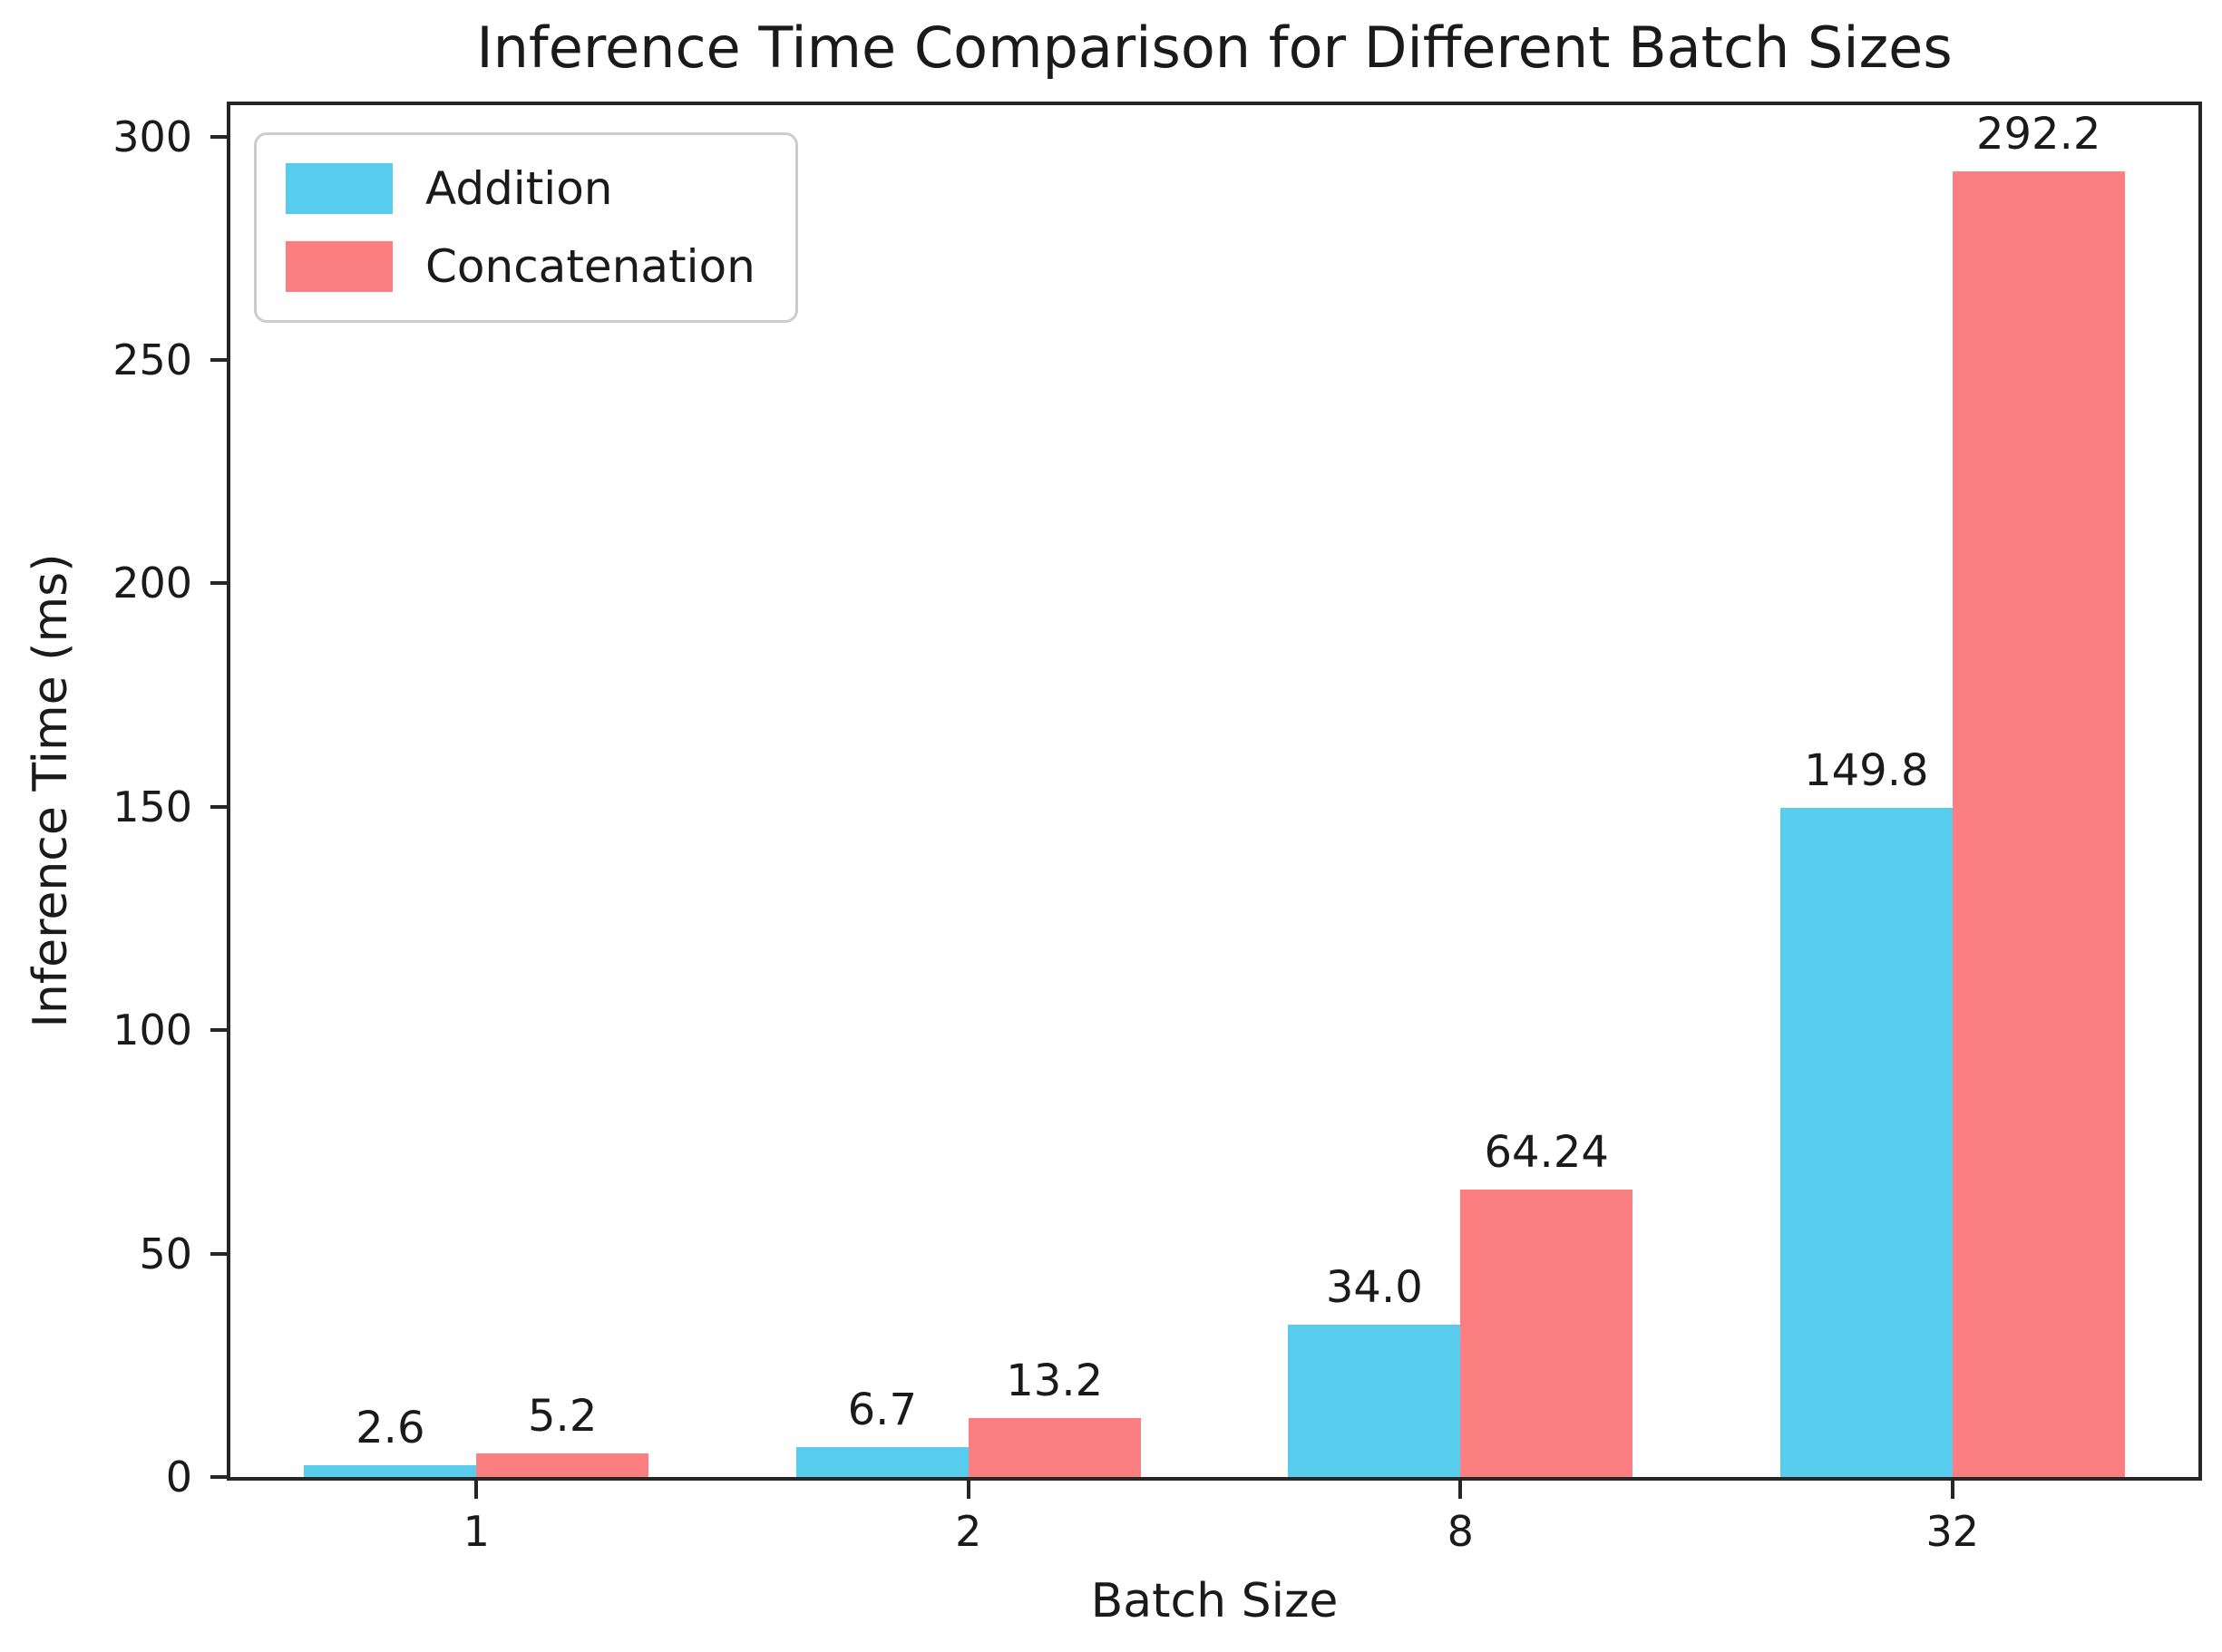  I want to click on x-tick-label-8: 8, so click(1460, 1531).